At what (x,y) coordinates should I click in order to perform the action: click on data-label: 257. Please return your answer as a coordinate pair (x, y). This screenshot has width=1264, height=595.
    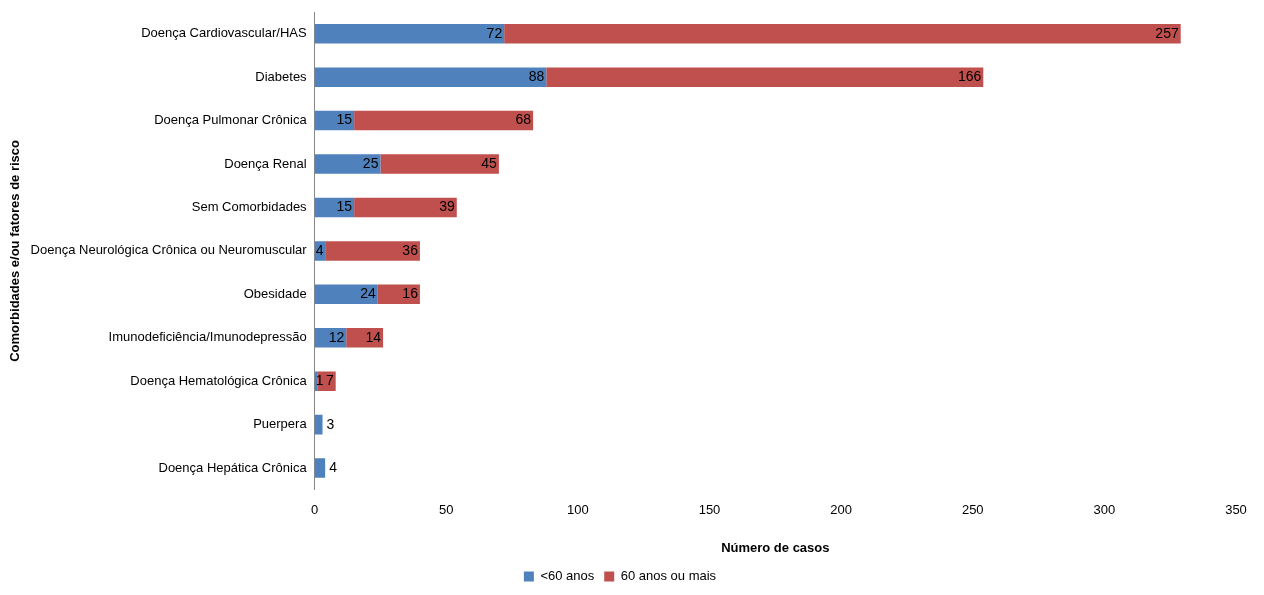
    Looking at the image, I should click on (1167, 32).